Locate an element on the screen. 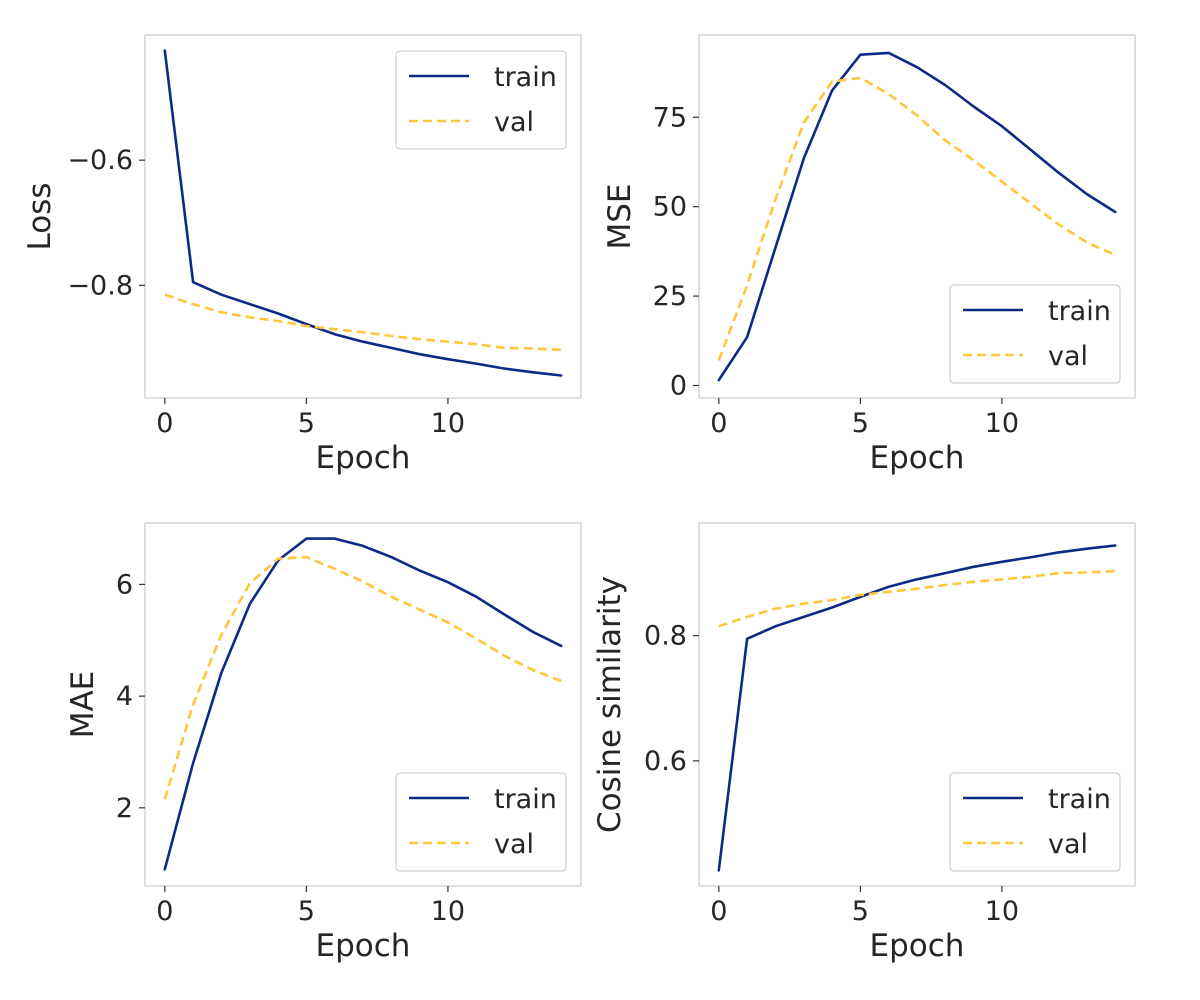 The width and height of the screenshot is (1200, 1000). y-tick-label: 50 is located at coordinates (670, 207).